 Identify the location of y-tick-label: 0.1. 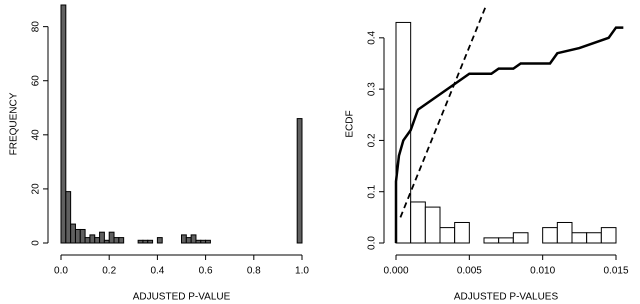
(372, 191).